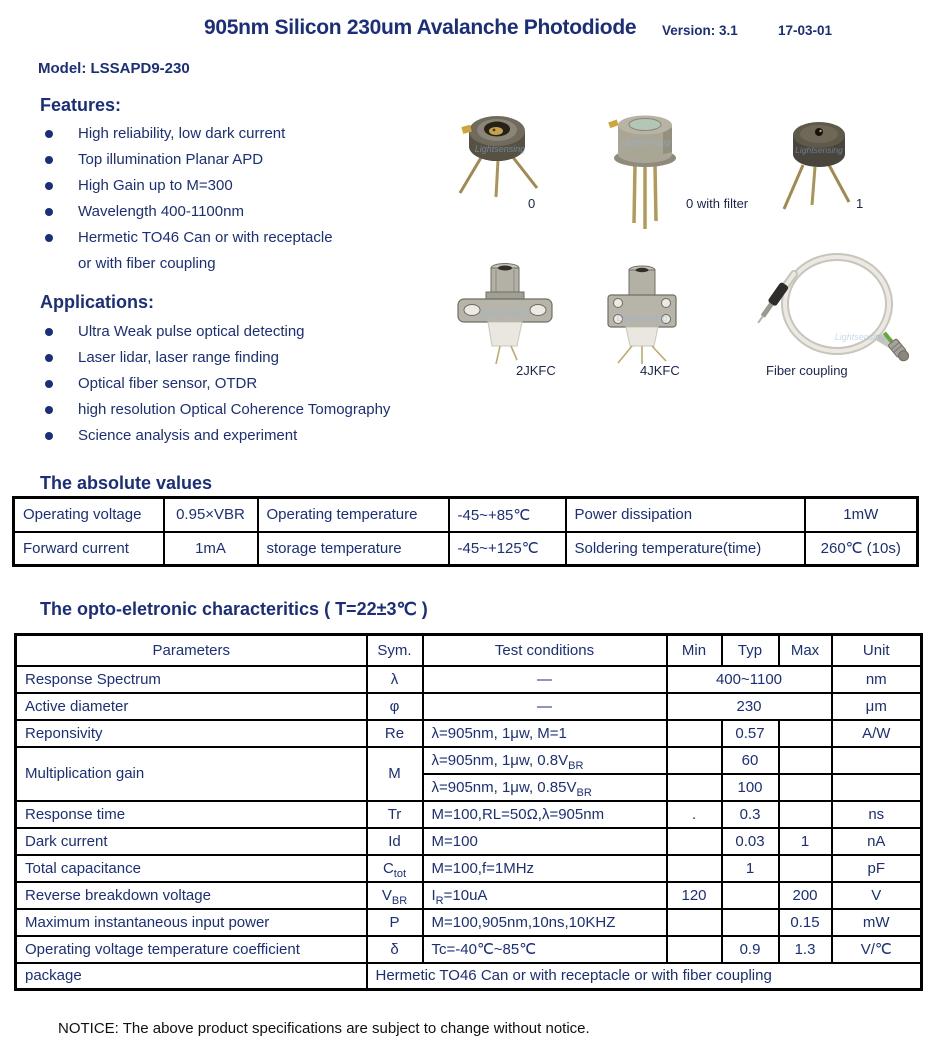 This screenshot has height=1050, width=925. I want to click on fiber-coupling-illustration: Lightsensing, so click(833, 307).